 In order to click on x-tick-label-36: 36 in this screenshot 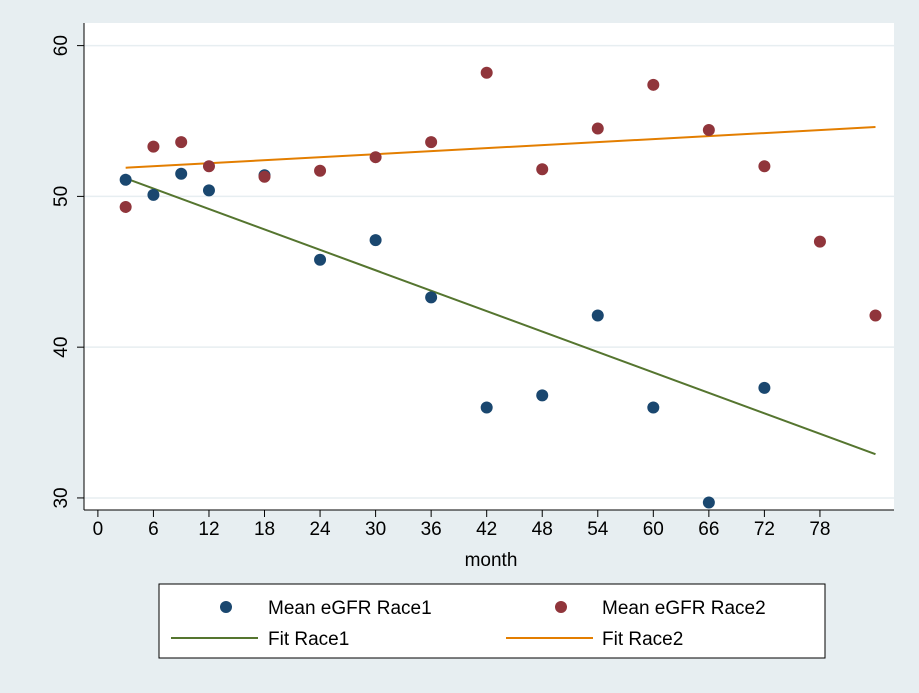, I will do `click(431, 529)`.